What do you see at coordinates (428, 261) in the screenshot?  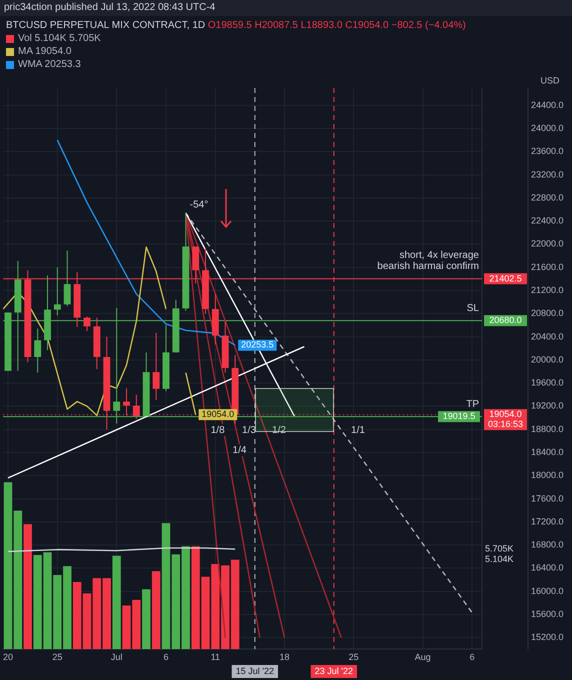 I see `annotation: short, 4x leverage bearish harmai confirm` at bounding box center [428, 261].